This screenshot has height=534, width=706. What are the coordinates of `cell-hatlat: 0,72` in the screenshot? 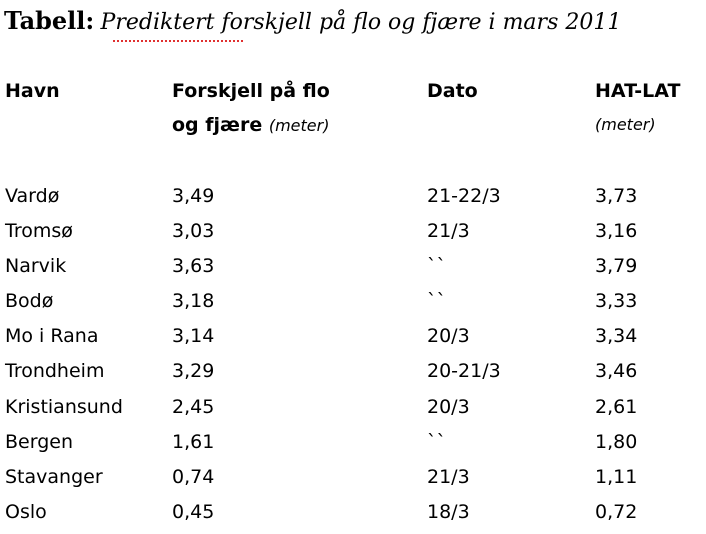 It's located at (616, 511).